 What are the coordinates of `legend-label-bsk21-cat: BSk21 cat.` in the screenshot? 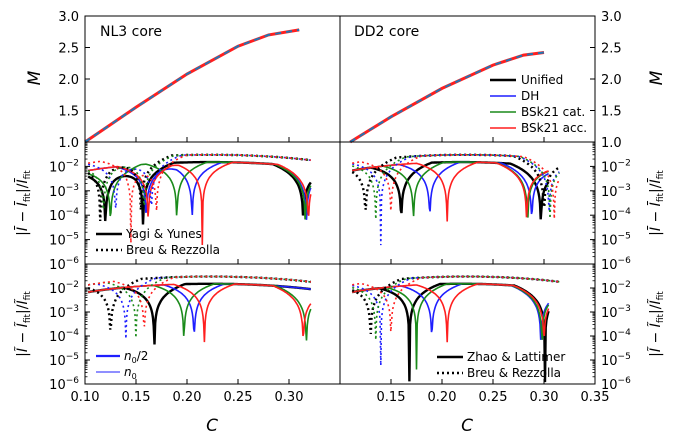 It's located at (553, 112).